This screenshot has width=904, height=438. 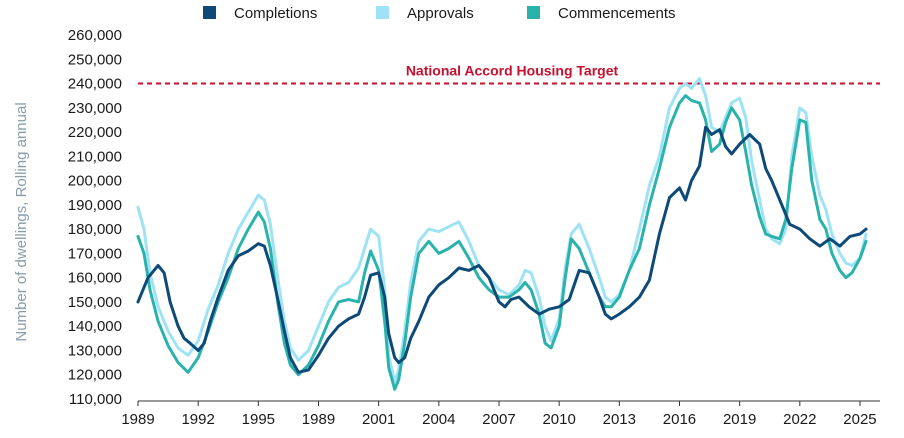 What do you see at coordinates (95, 253) in the screenshot?
I see `y-tick-label: 170,000` at bounding box center [95, 253].